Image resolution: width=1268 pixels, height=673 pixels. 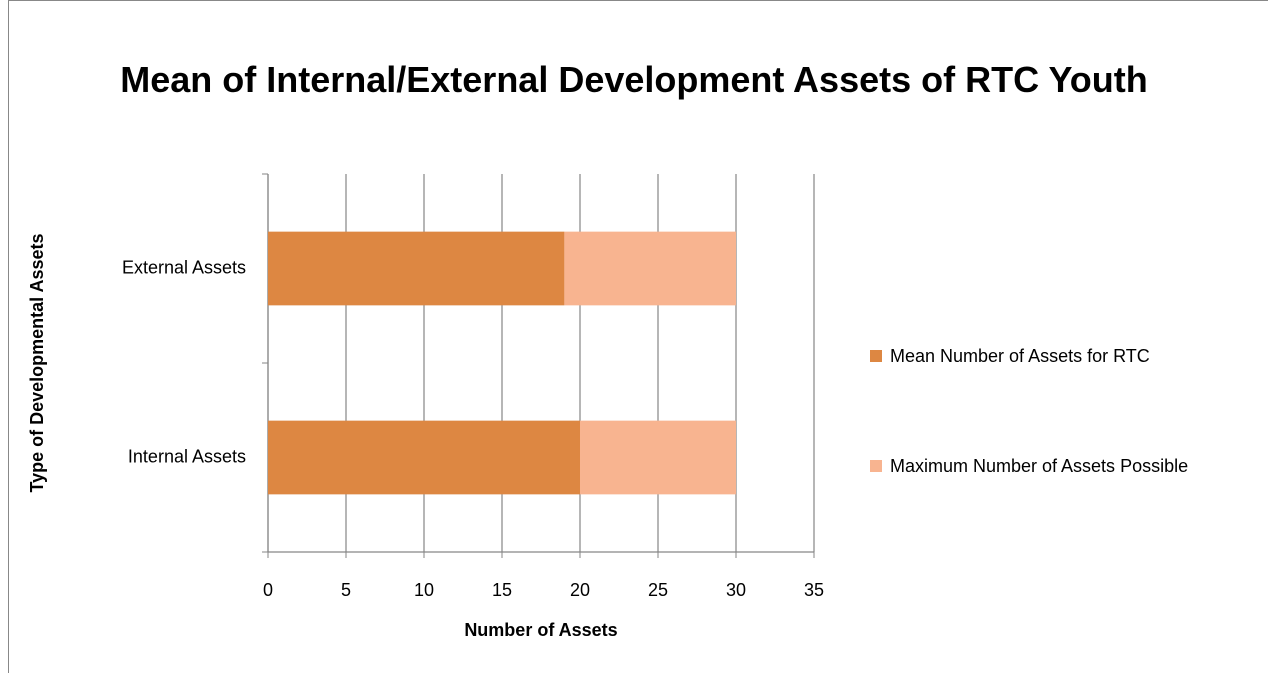 What do you see at coordinates (184, 267) in the screenshot?
I see `y-tick-label: External Assets` at bounding box center [184, 267].